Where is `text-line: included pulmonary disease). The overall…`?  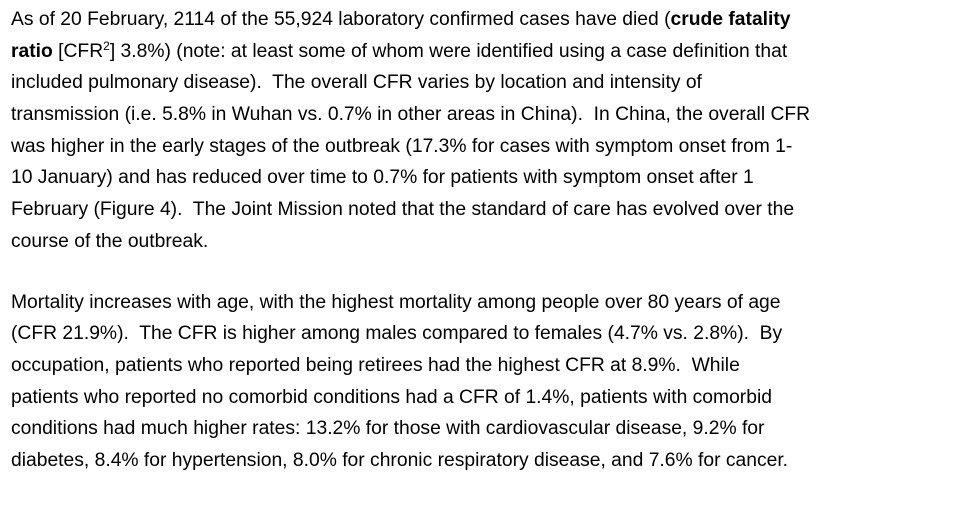
text-line: included pulmonary disease). The overall… is located at coordinates (490, 83).